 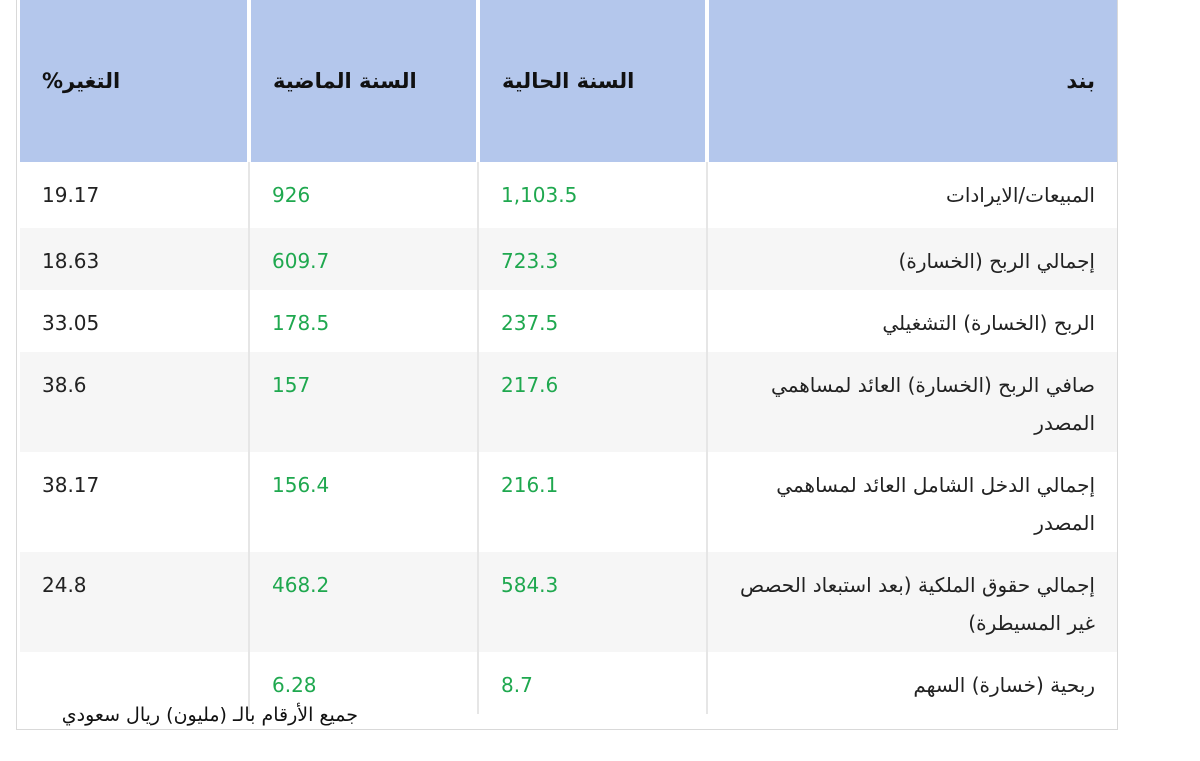 I want to click on row-current: 217.6, so click(x=592, y=402).